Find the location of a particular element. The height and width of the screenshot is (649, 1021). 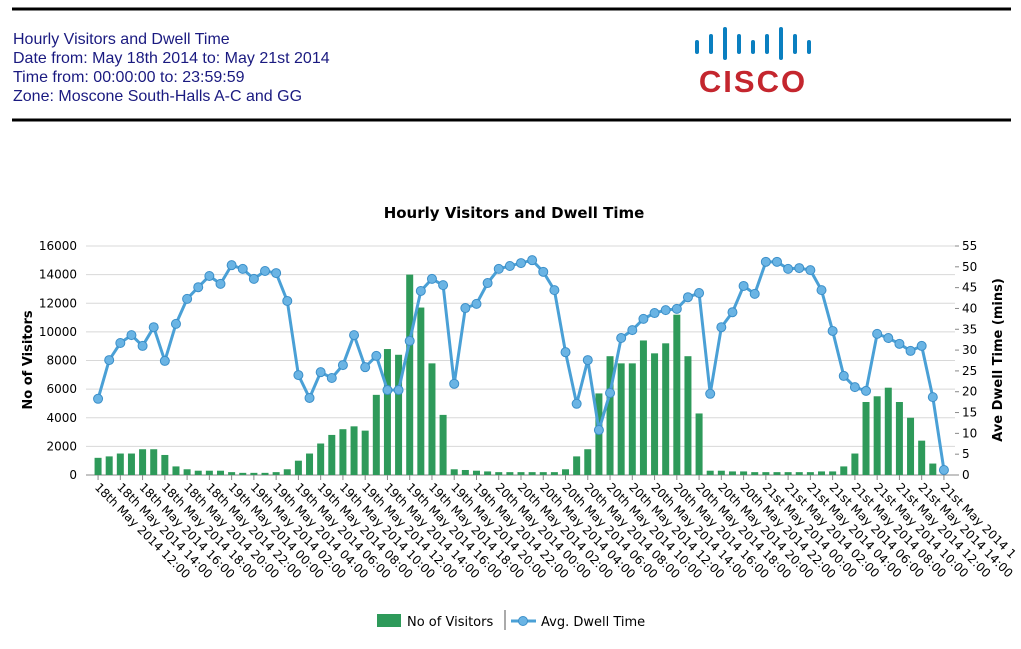

y2-tick-label: 40 is located at coordinates (969, 308).